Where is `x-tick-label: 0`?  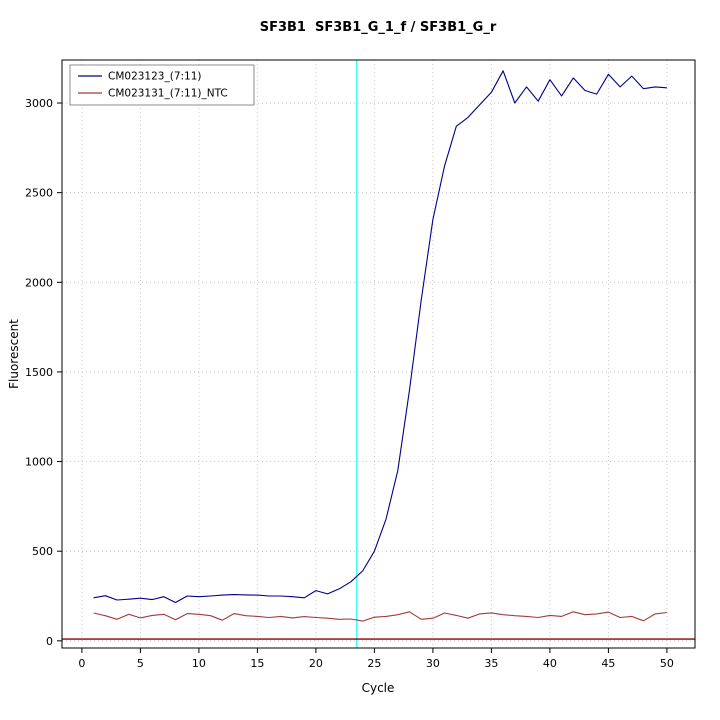
x-tick-label: 0 is located at coordinates (81, 663).